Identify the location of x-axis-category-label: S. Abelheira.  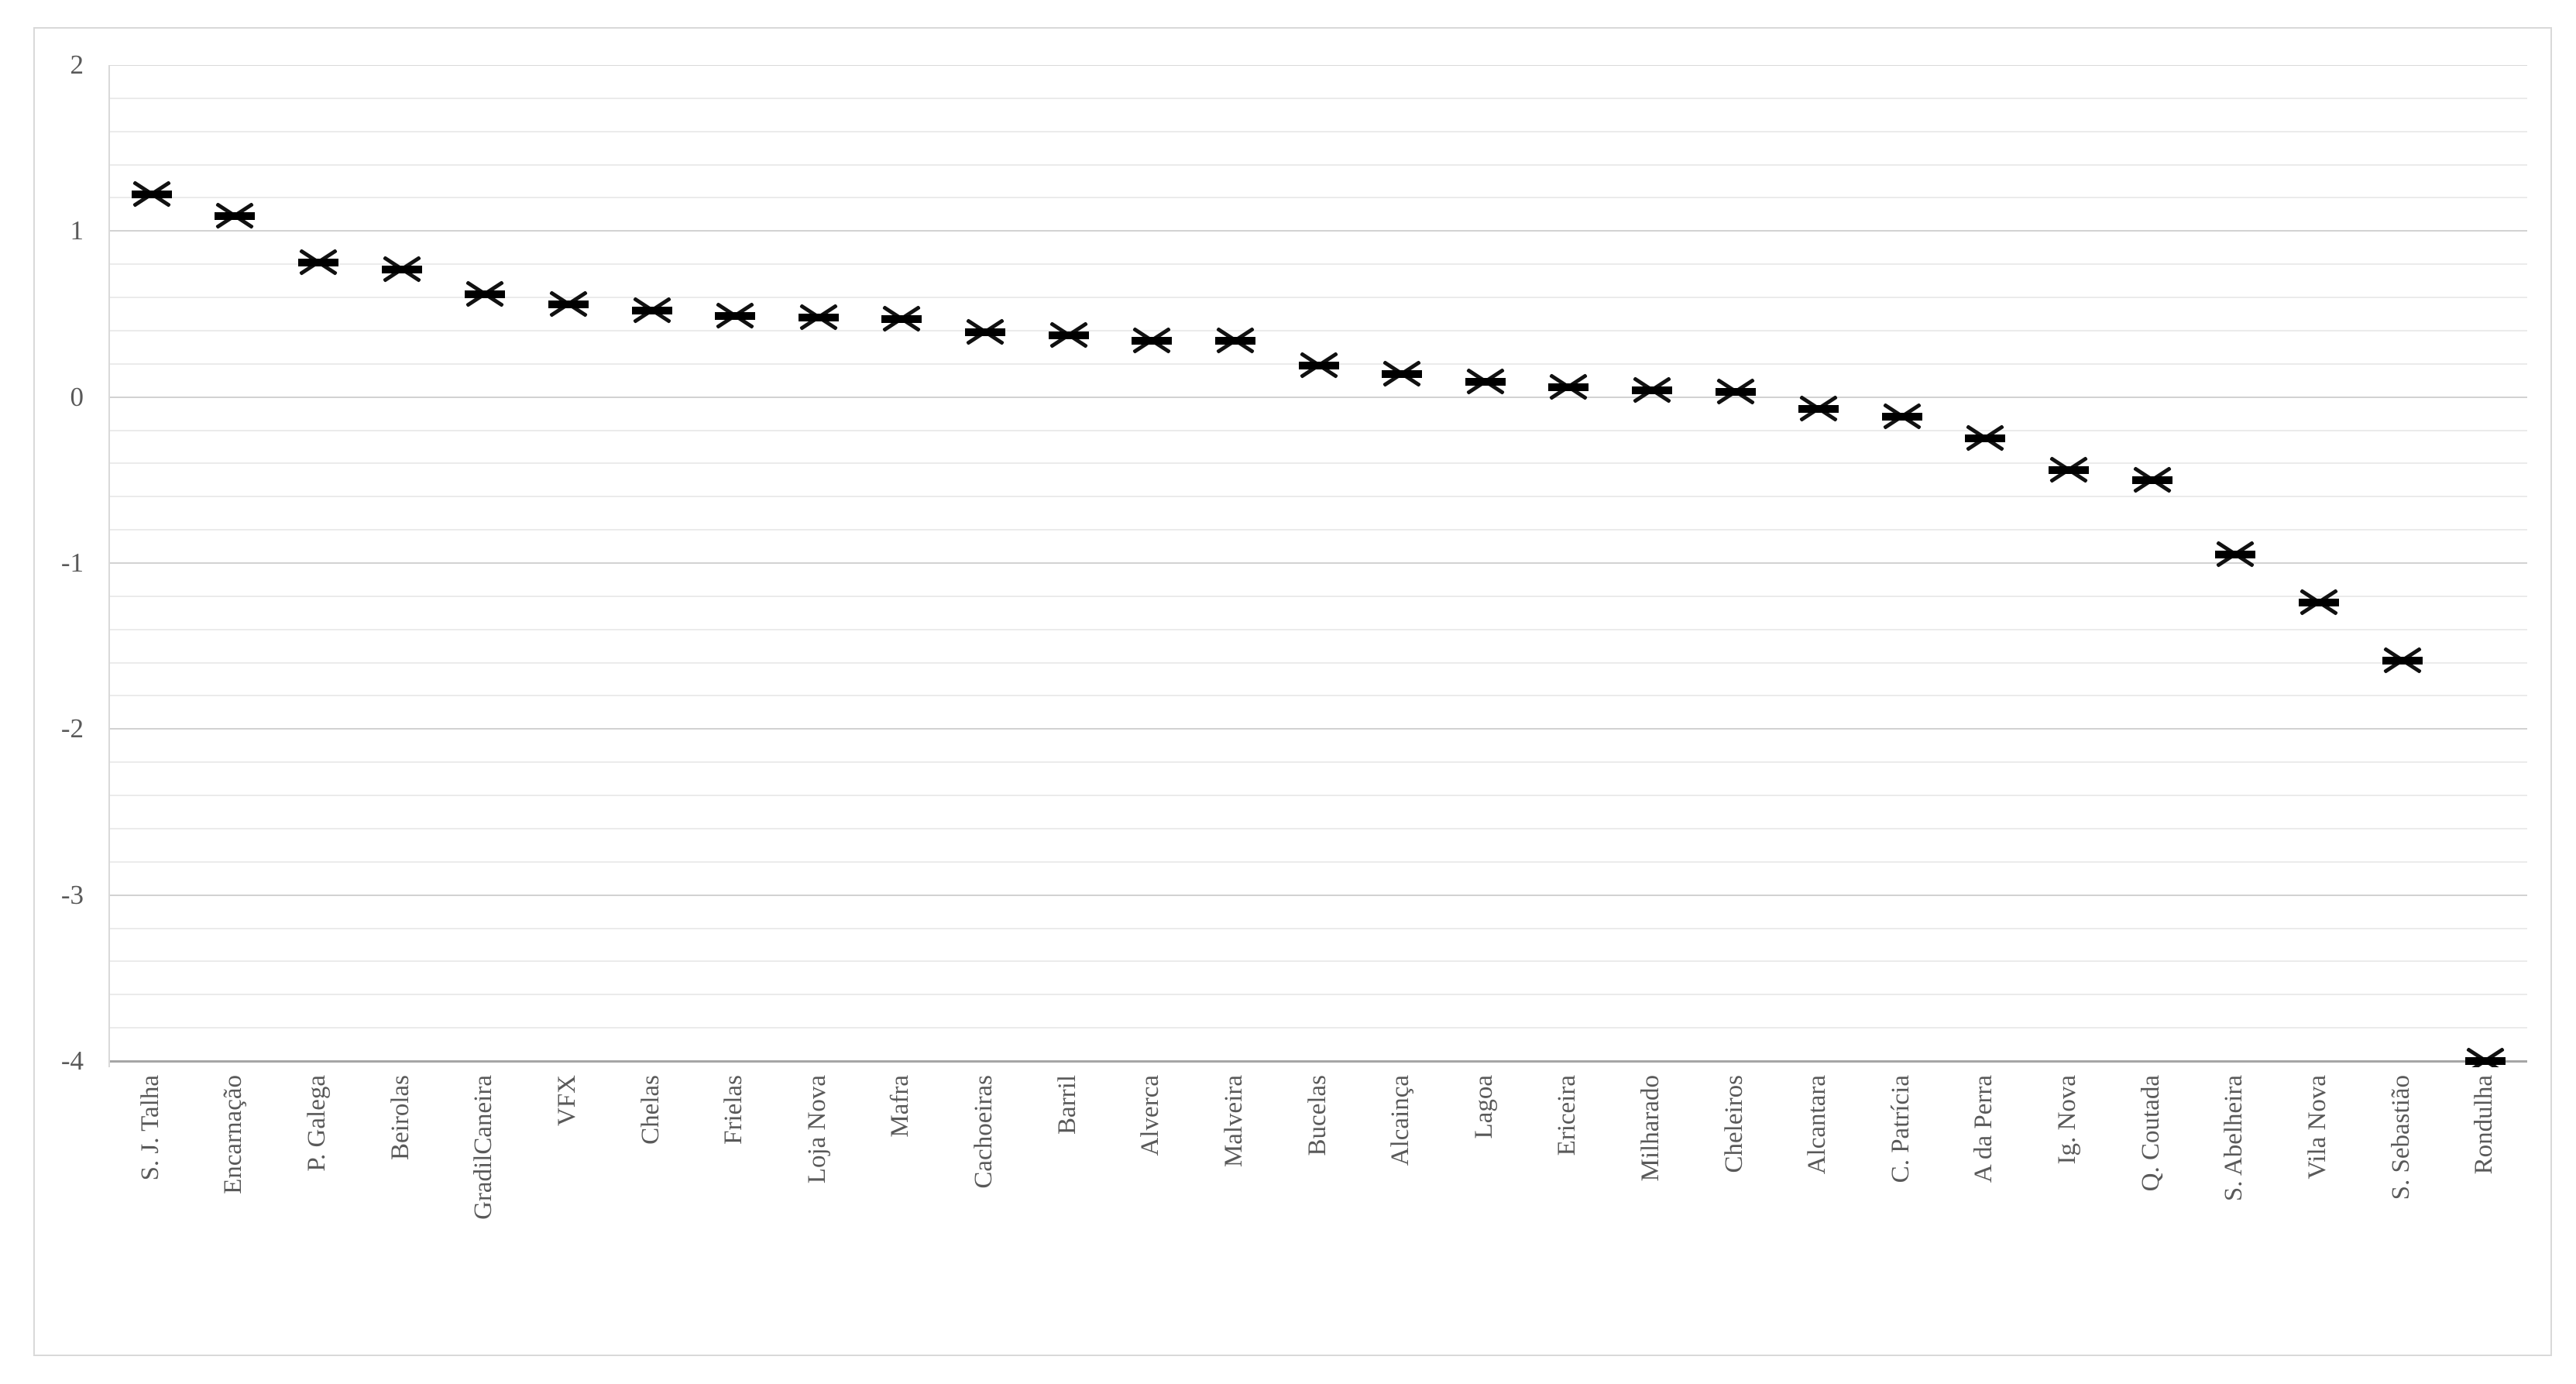
(2234, 1138).